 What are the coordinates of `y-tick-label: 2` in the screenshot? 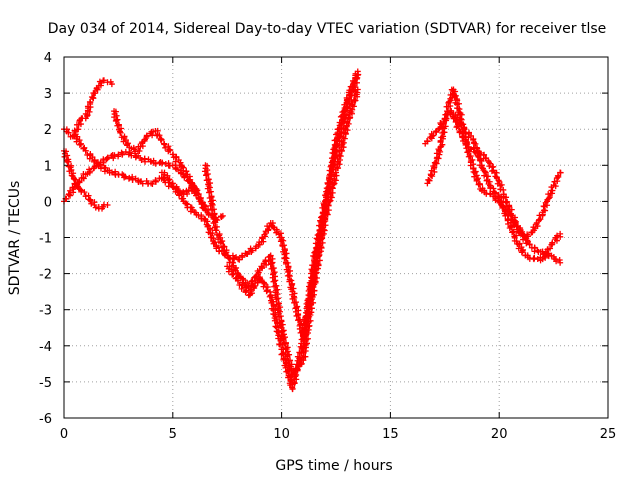 It's located at (48, 130).